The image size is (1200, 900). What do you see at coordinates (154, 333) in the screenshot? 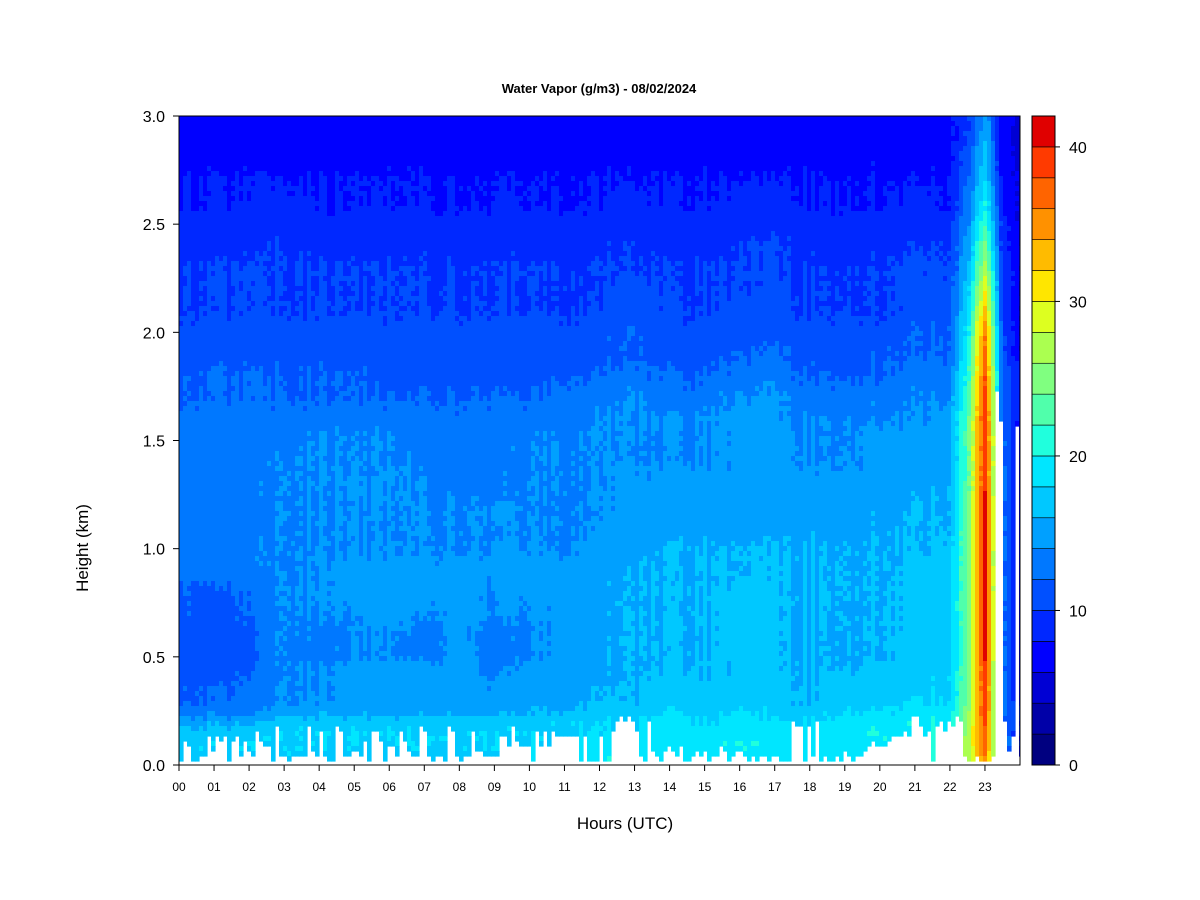
I see `y-tick-label: 2.0` at bounding box center [154, 333].